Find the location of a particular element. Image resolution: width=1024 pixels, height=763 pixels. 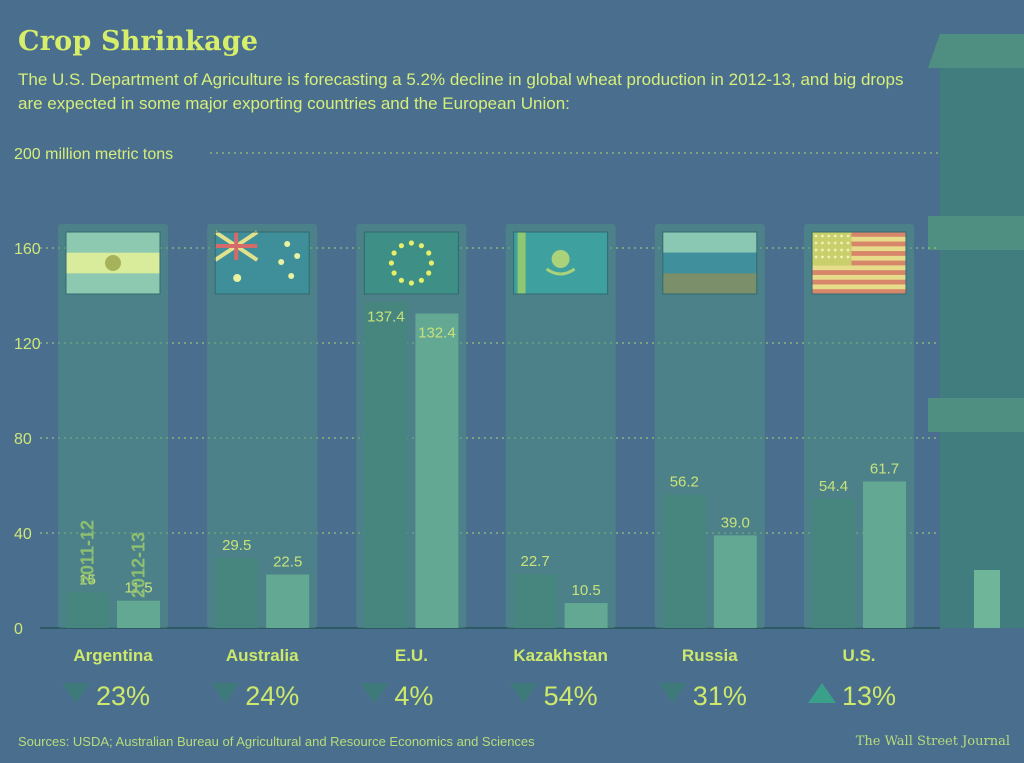

silo-decoration is located at coordinates (976, 331).